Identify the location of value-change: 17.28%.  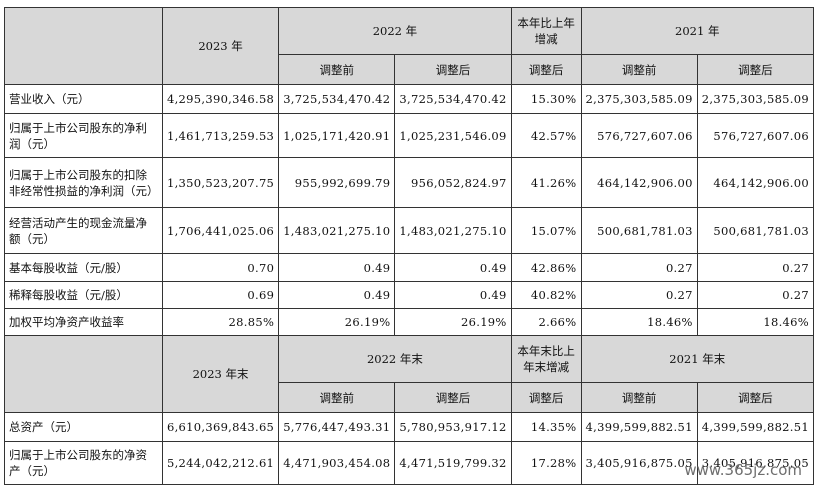
(546, 463).